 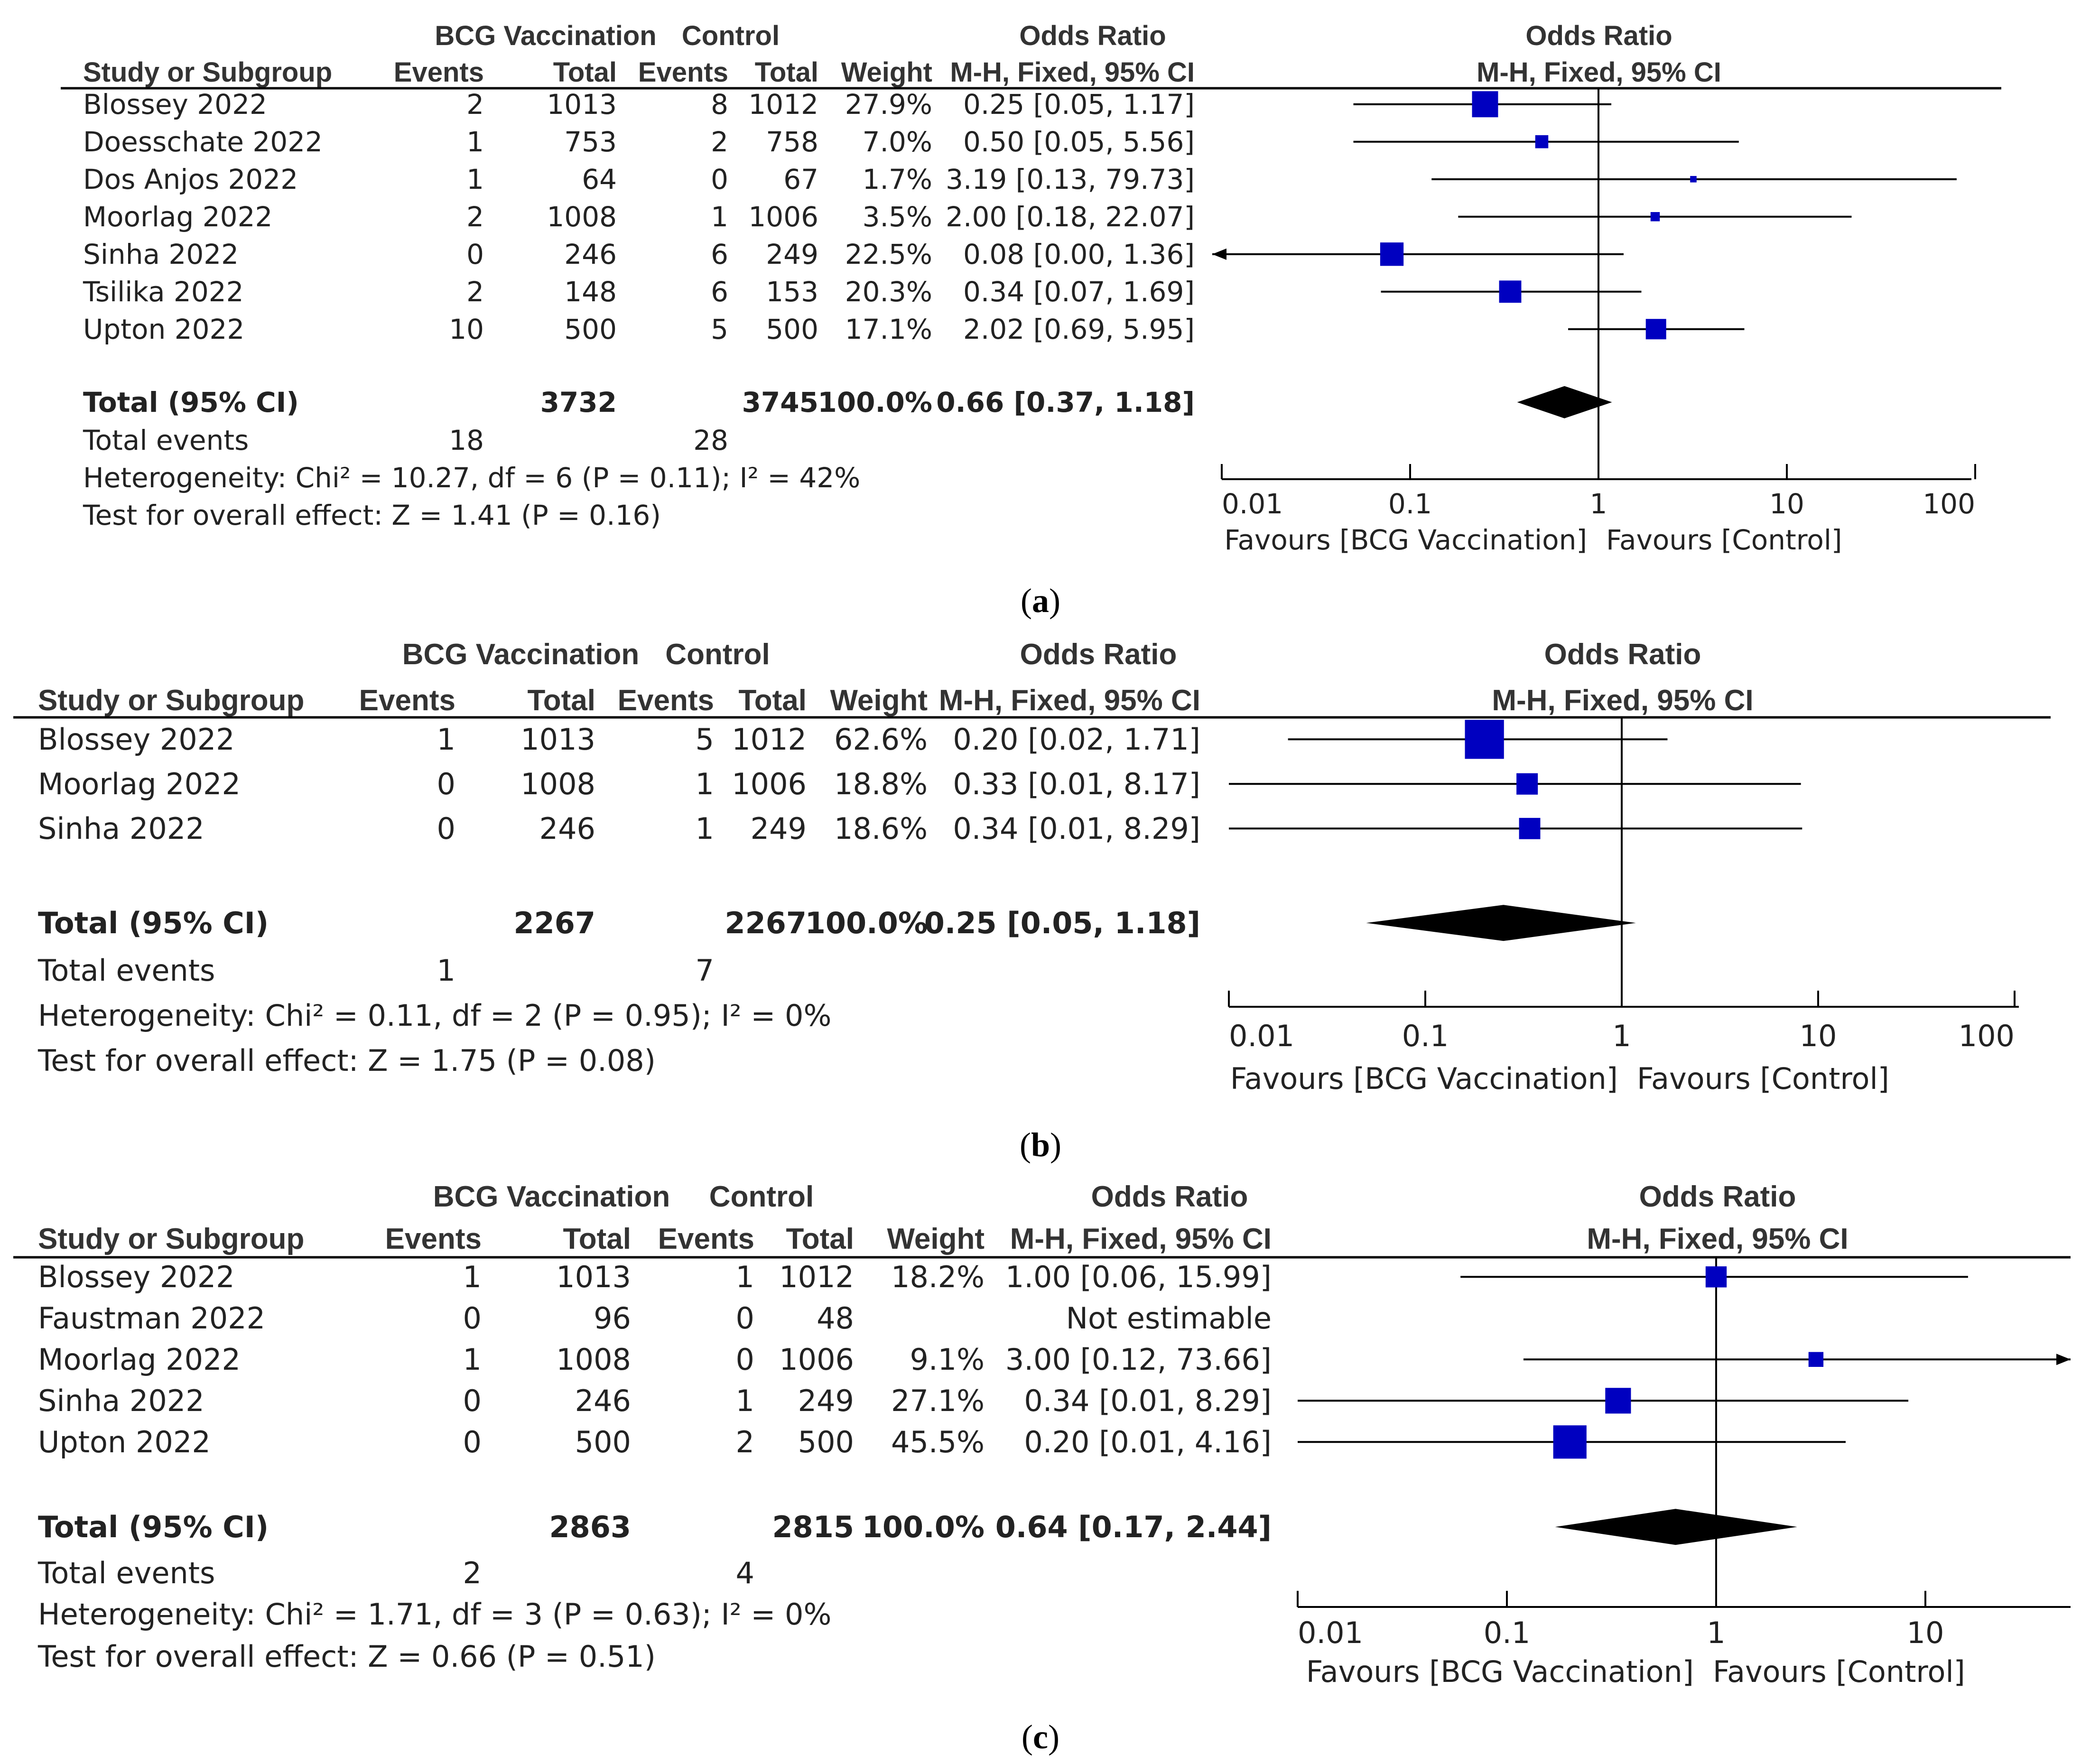 I want to click on panel-caption-letter: a, so click(x=1040, y=601).